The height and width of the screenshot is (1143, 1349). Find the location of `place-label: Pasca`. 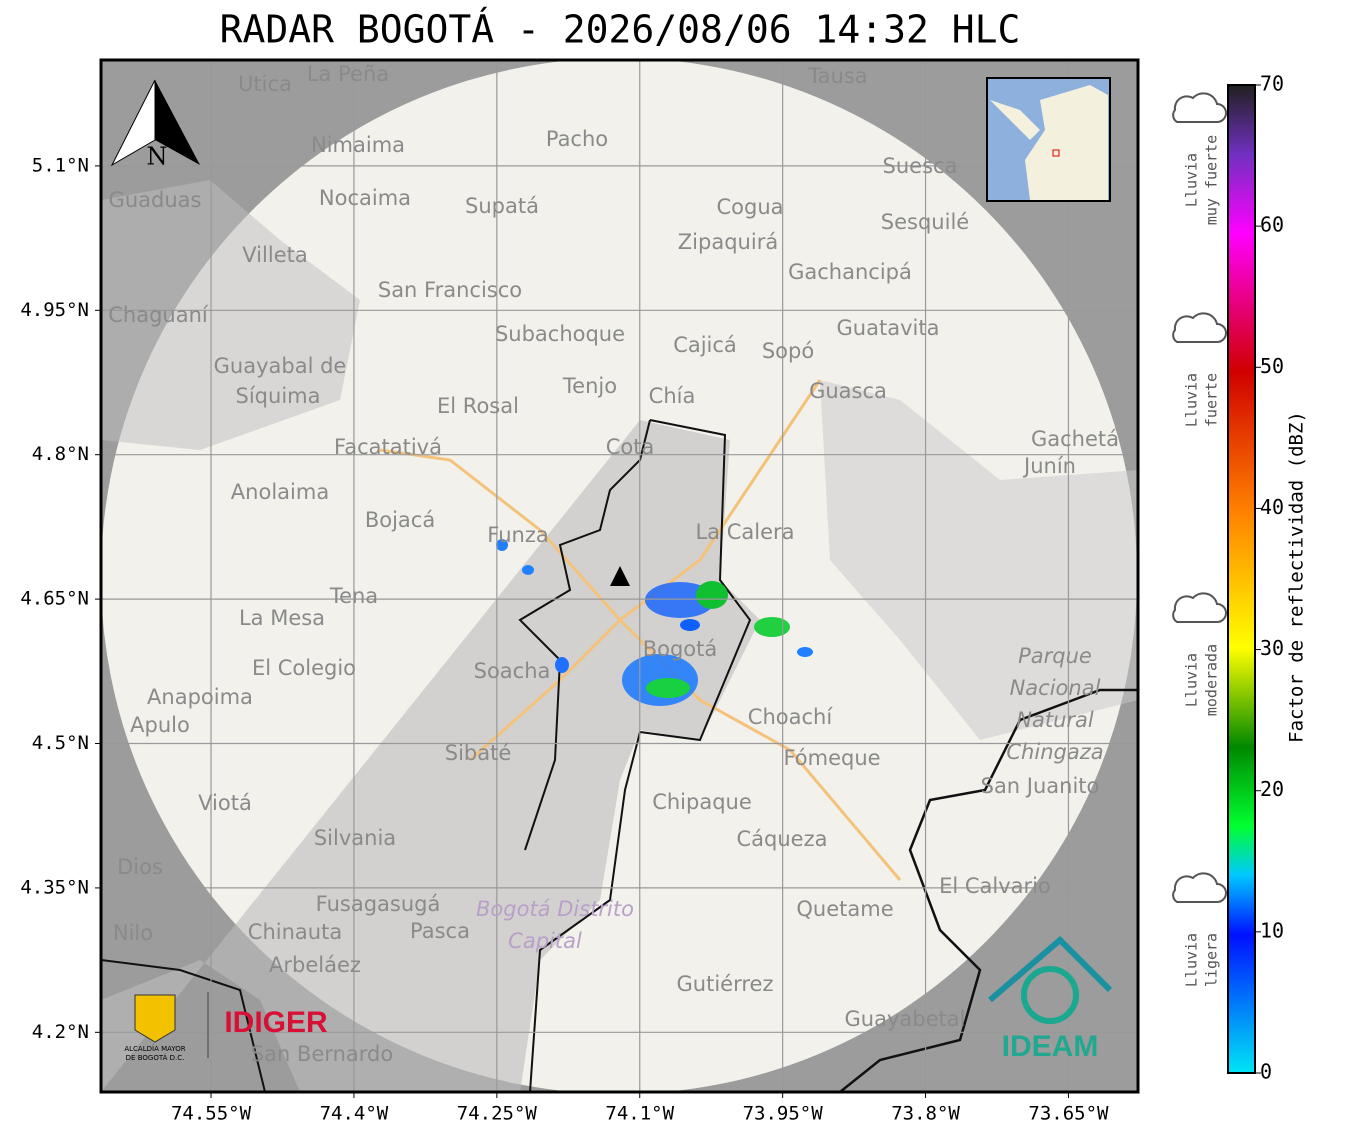

place-label: Pasca is located at coordinates (440, 931).